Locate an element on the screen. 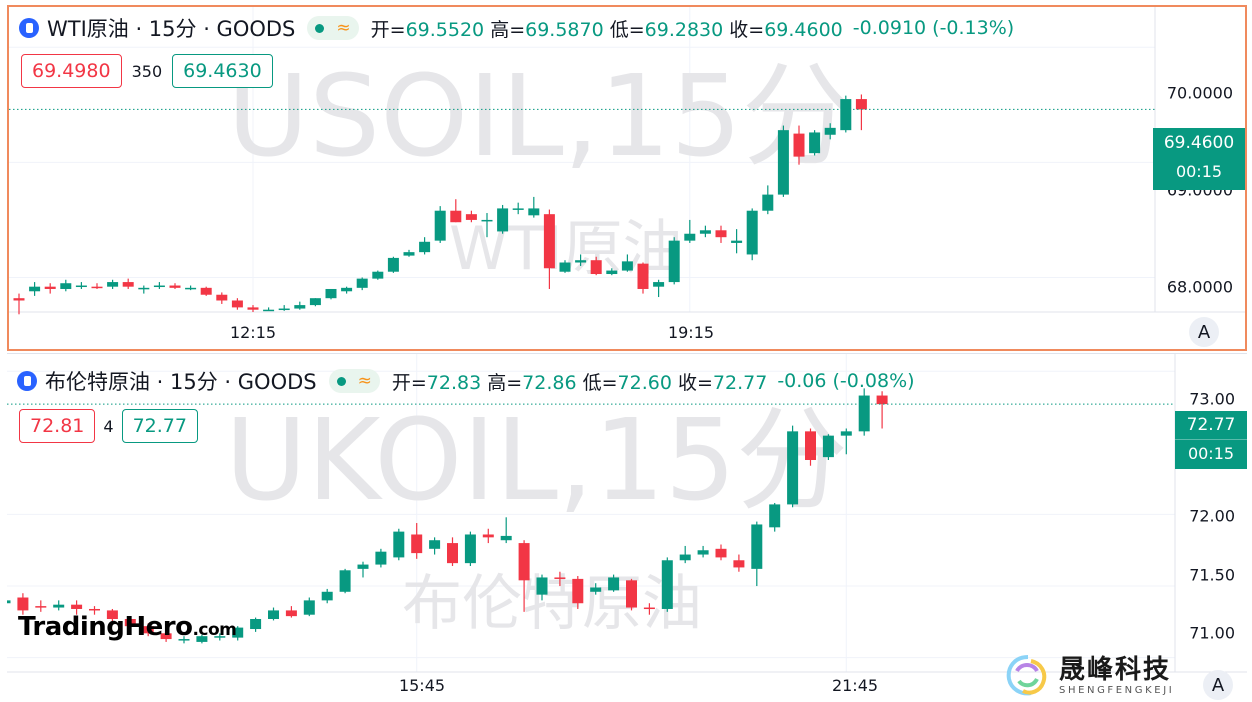 The image size is (1252, 702). tradinghero-logo: TradingHero.com is located at coordinates (127, 627).